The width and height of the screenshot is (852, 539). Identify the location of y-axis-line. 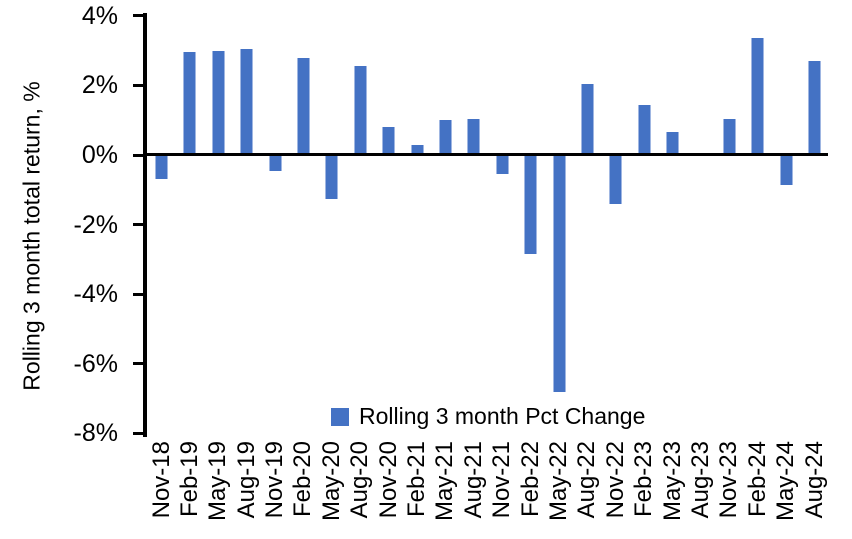
(145, 225).